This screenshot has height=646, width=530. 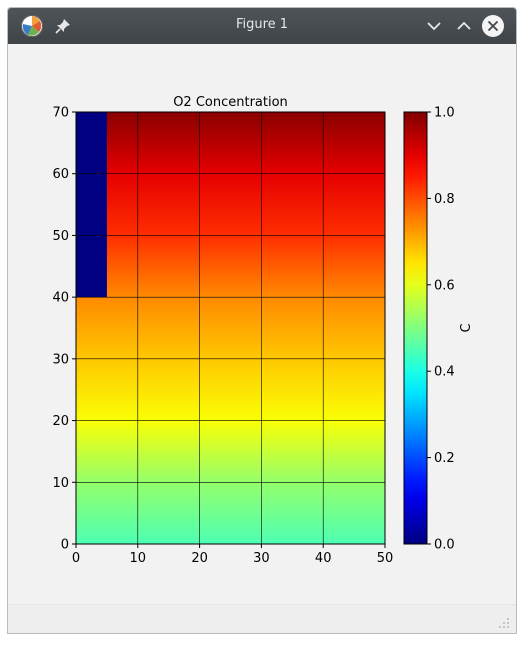 What do you see at coordinates (230, 102) in the screenshot?
I see `chart-title: O2 Concentration` at bounding box center [230, 102].